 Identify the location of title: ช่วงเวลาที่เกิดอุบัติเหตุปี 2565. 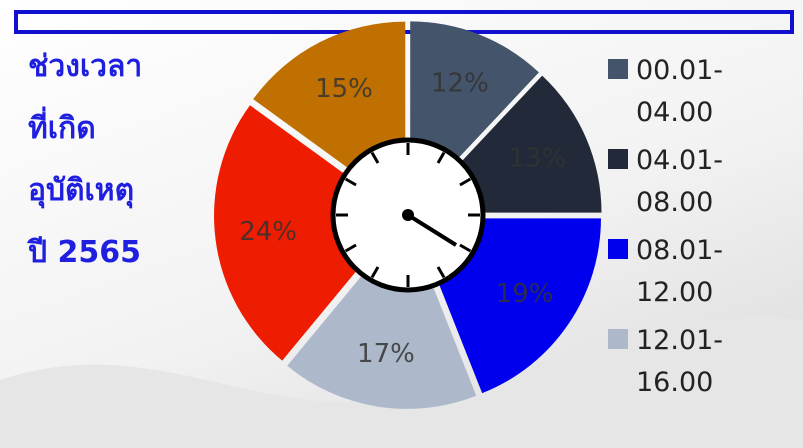
(85, 160).